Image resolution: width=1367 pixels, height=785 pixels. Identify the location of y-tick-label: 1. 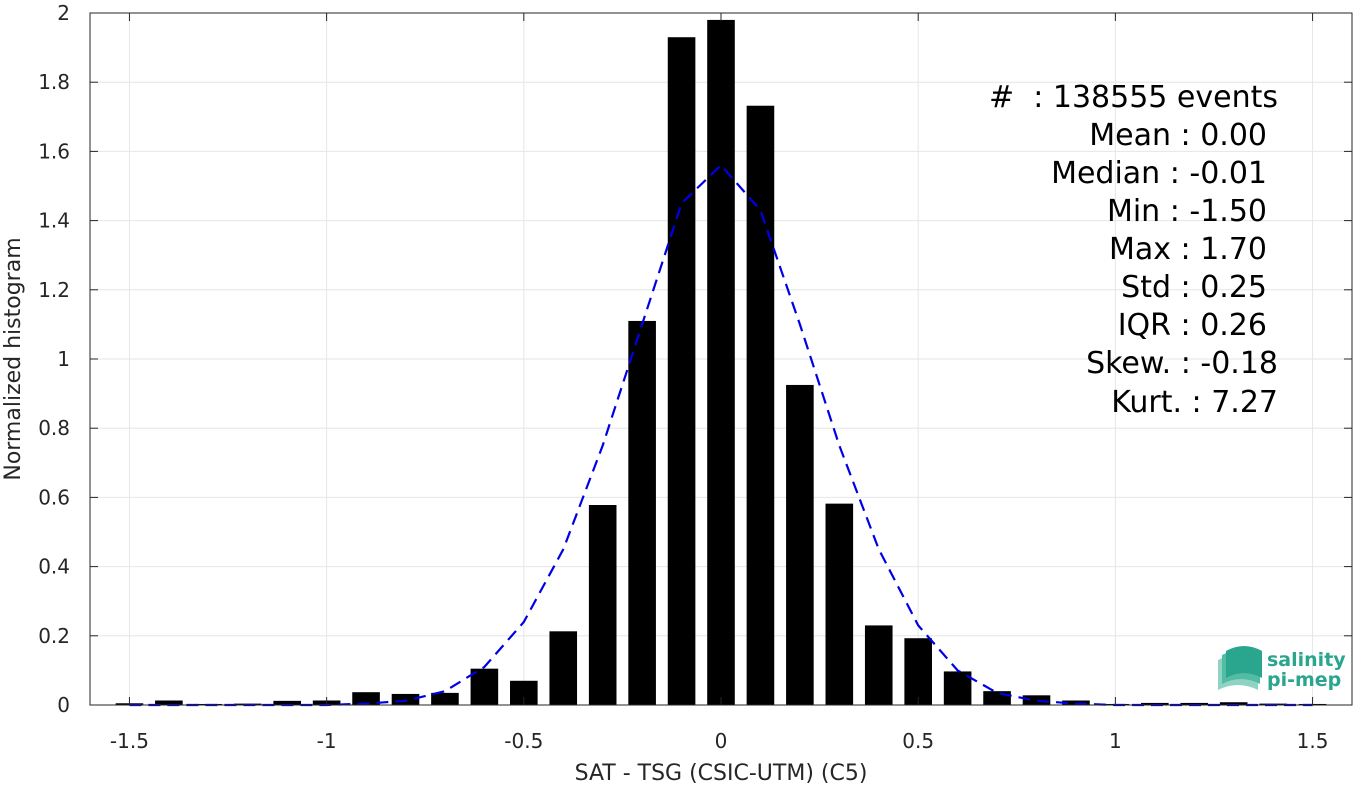
(63, 359).